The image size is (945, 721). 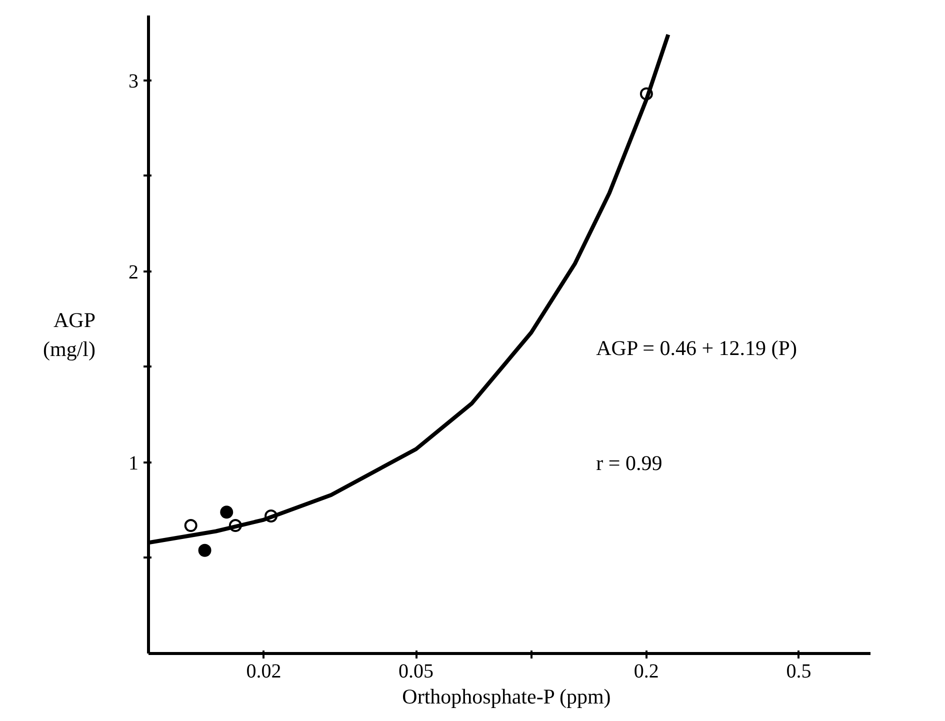 What do you see at coordinates (133, 81) in the screenshot?
I see `y-tick-label: 3` at bounding box center [133, 81].